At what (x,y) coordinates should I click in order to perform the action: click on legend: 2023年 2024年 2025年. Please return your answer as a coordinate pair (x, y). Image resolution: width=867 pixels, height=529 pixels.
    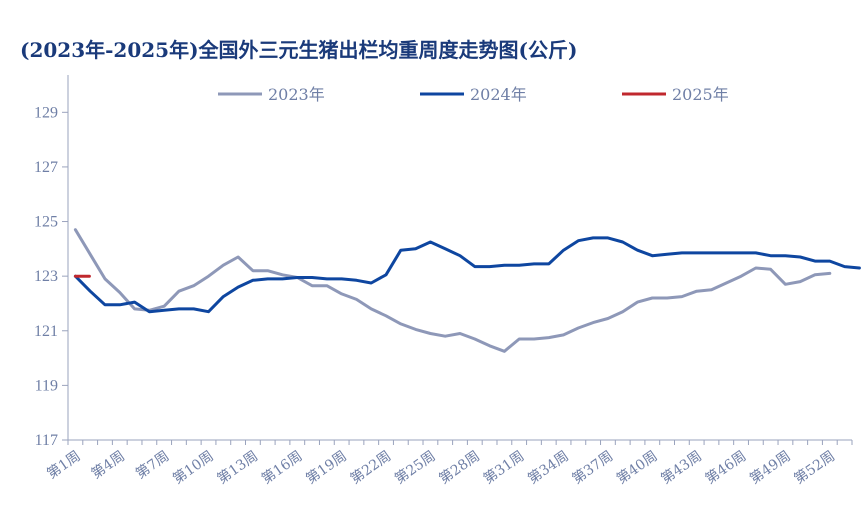
    Looking at the image, I should click on (473, 94).